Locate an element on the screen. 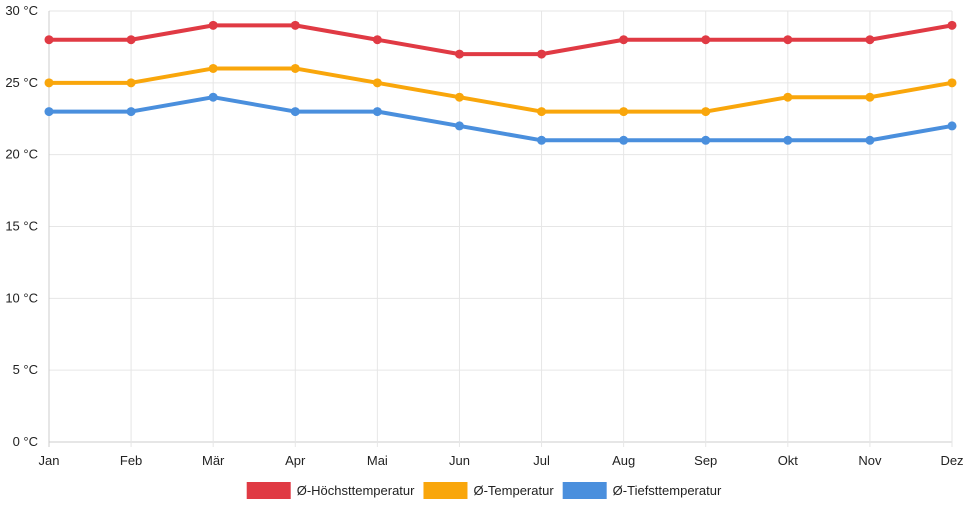 This screenshot has height=508, width=968. y-tick-label: 30 °C is located at coordinates (21, 10).